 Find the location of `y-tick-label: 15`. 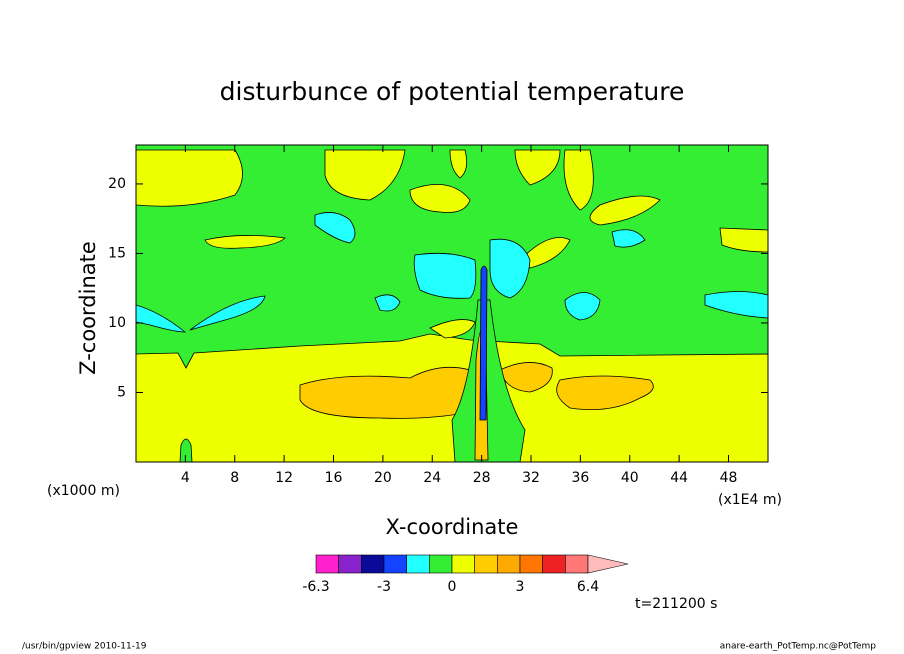

y-tick-label: 15 is located at coordinates (117, 253).